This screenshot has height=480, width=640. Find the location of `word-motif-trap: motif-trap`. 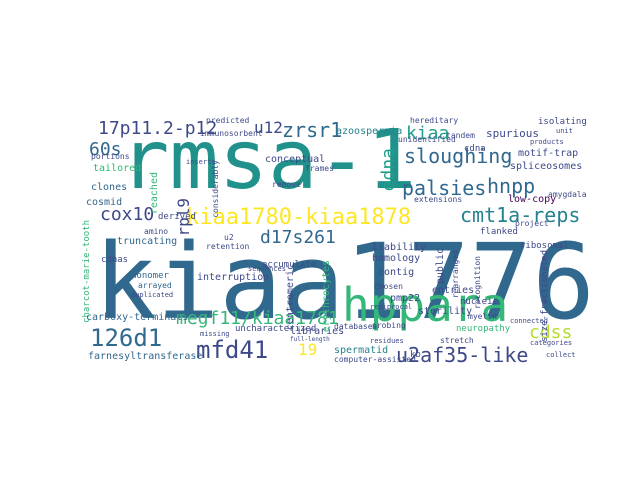

word-motif-trap: motif-trap is located at coordinates (548, 153).